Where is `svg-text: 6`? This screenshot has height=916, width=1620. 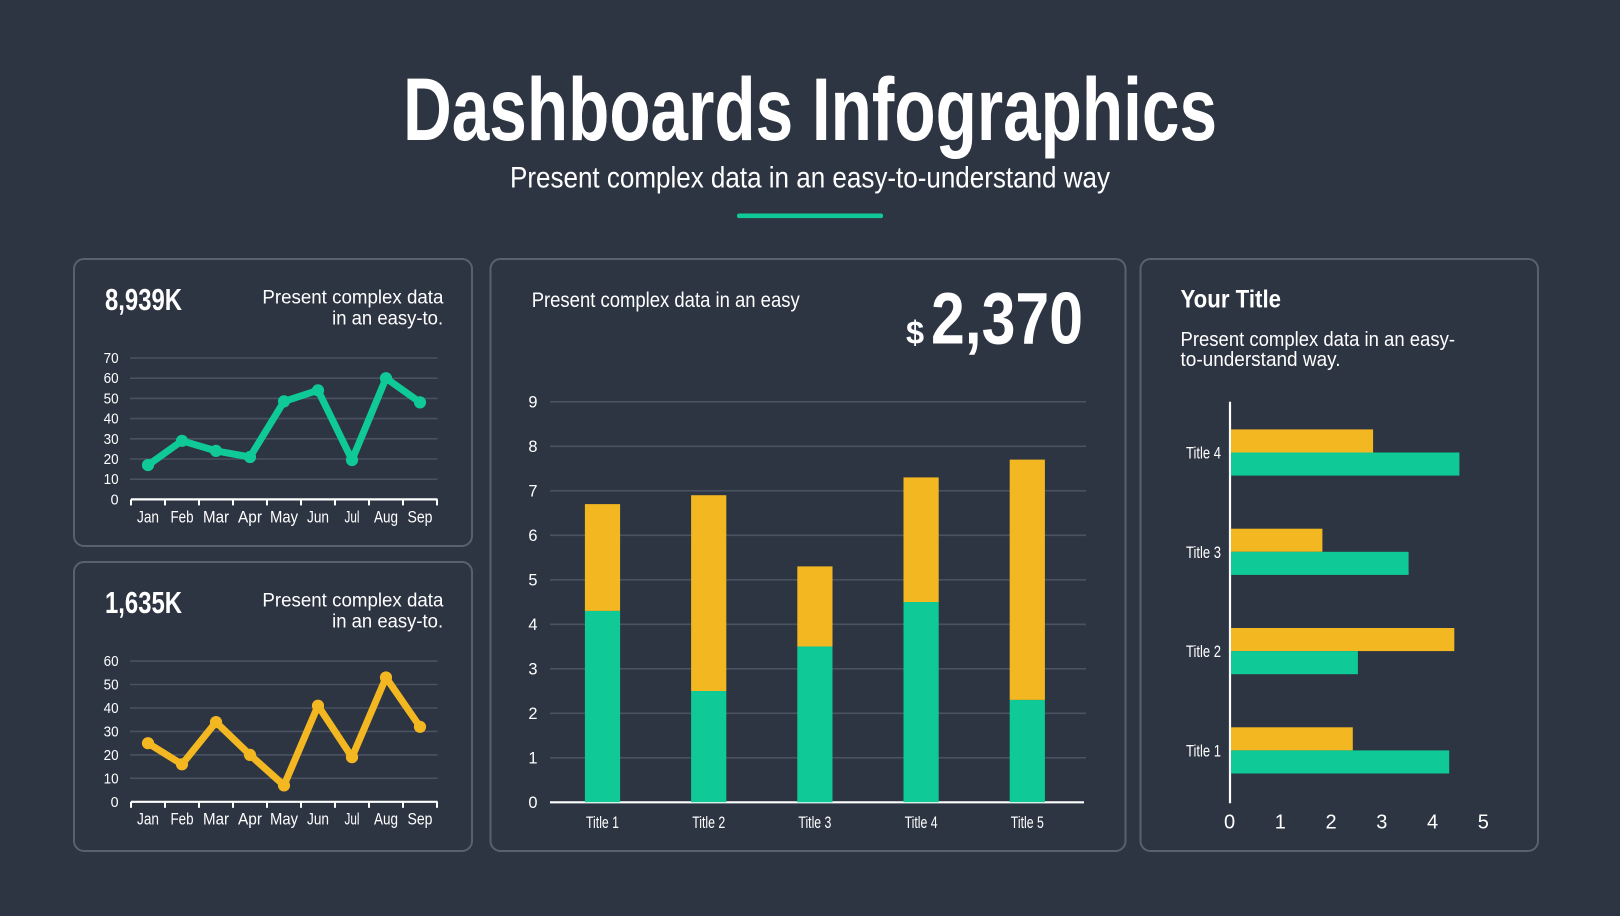 svg-text: 6 is located at coordinates (532, 536).